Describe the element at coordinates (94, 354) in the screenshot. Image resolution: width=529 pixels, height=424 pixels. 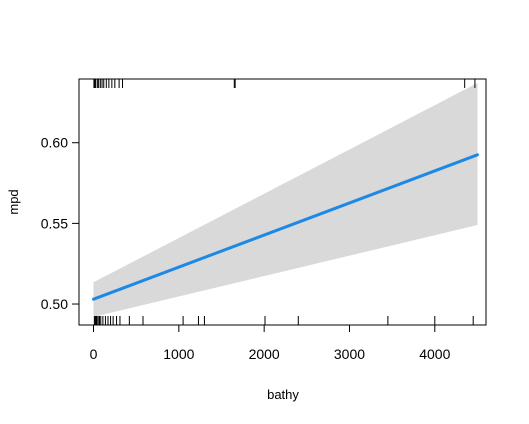
I see `x-tick-label: 0` at that location.